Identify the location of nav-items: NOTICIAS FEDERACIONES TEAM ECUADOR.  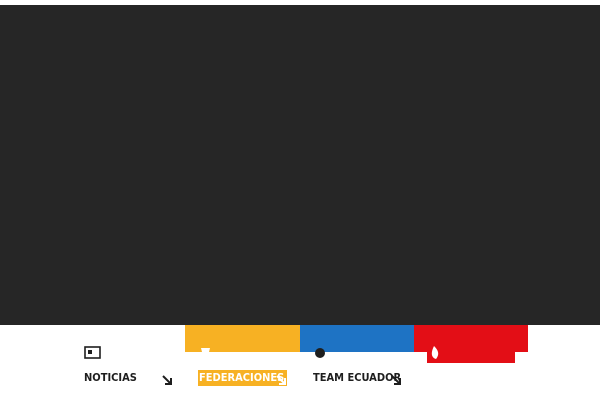
(242, 377).